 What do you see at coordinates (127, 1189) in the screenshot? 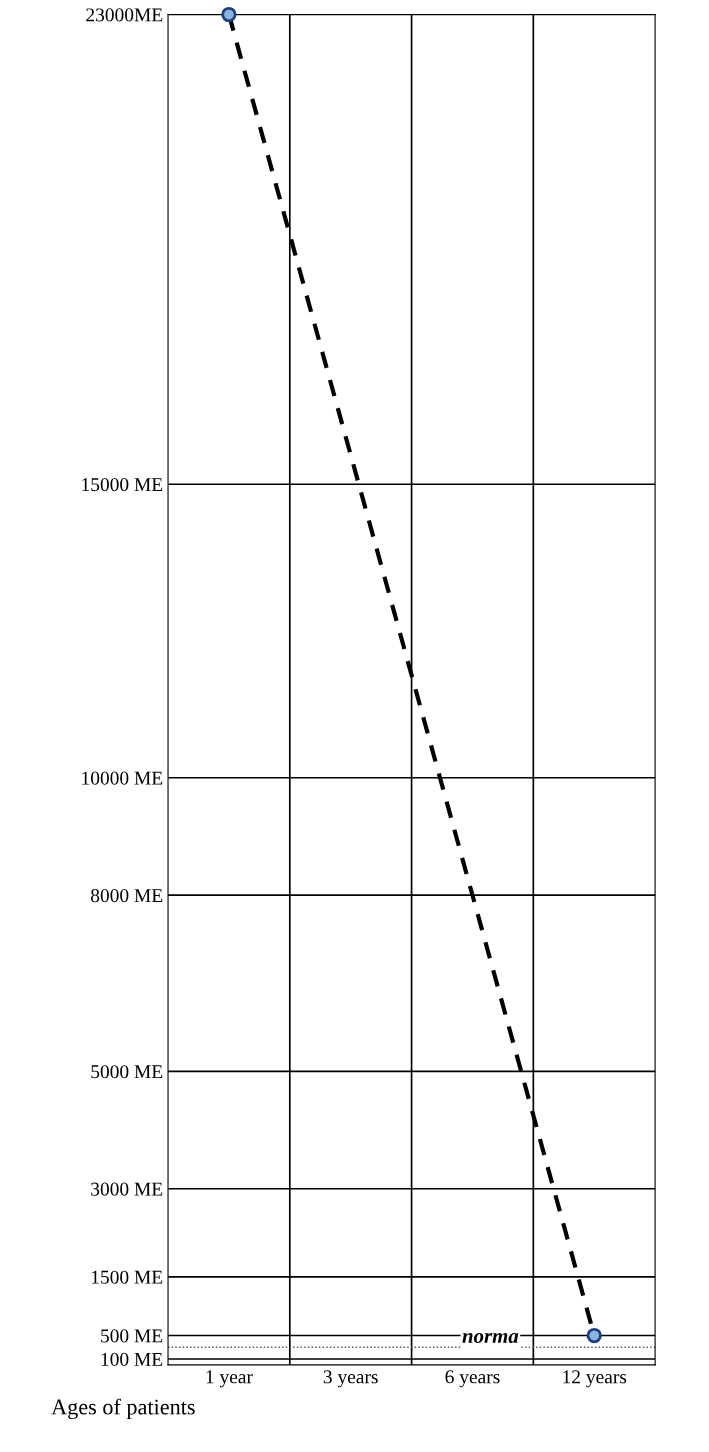
I see `y-tick-label: 3000 ME` at bounding box center [127, 1189].